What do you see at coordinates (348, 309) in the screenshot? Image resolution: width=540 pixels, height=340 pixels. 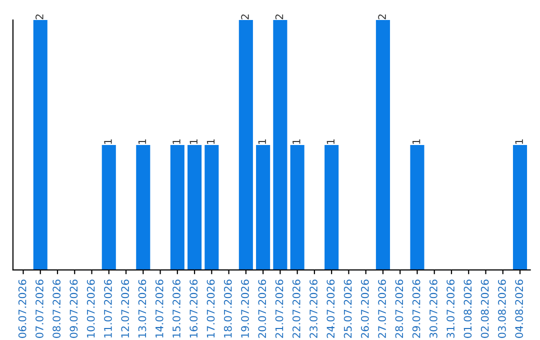 I see `x-tick-label: 25.07.2026` at bounding box center [348, 309].